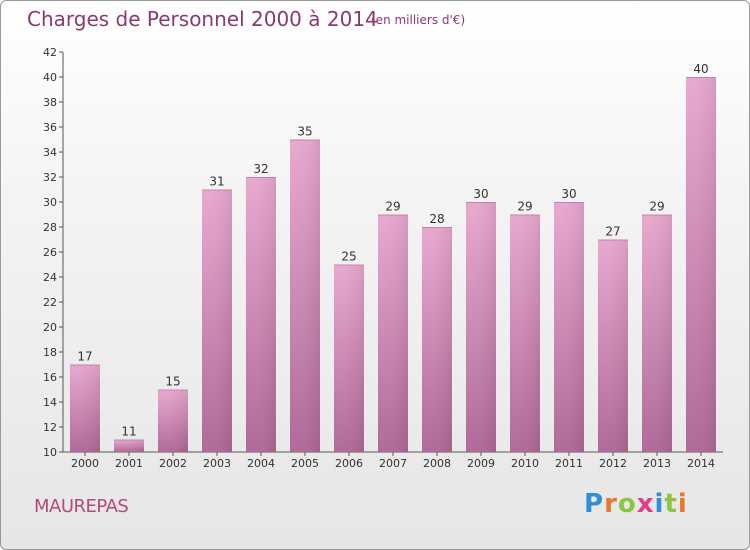 Image resolution: width=750 pixels, height=550 pixels. What do you see at coordinates (172, 382) in the screenshot?
I see `bar-value-label: 15` at bounding box center [172, 382].